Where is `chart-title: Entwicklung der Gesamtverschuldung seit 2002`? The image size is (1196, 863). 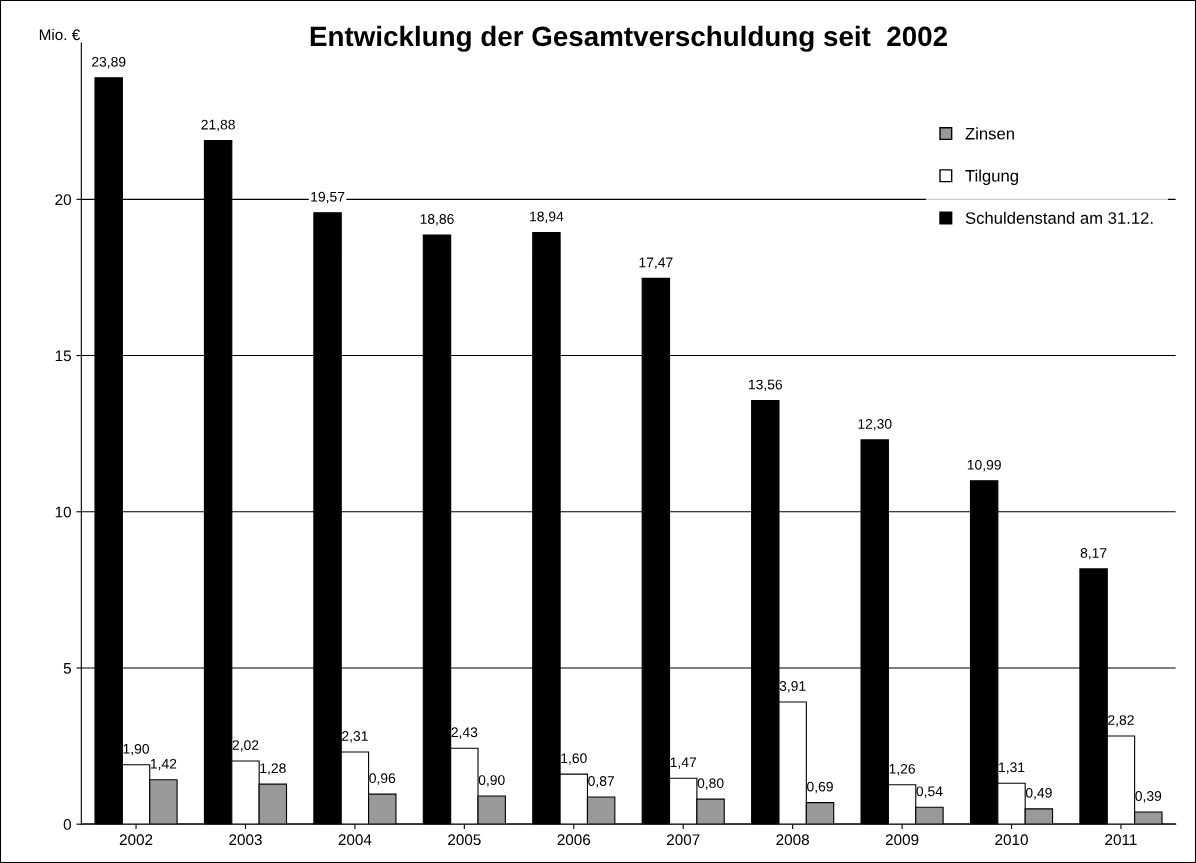
chart-title: Entwicklung der Gesamtverschuldung seit 2002 is located at coordinates (628, 38).